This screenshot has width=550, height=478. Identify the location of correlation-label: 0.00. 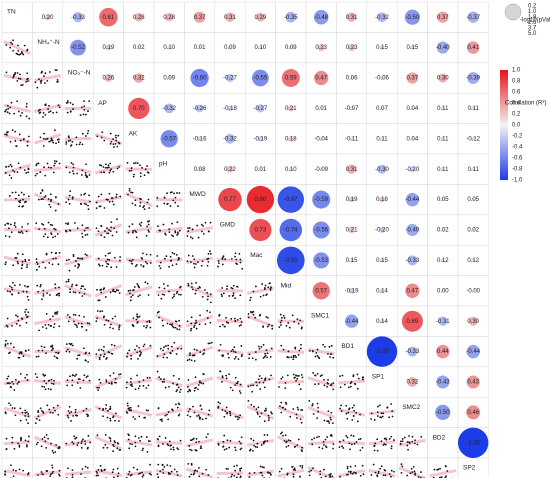
(443, 291).